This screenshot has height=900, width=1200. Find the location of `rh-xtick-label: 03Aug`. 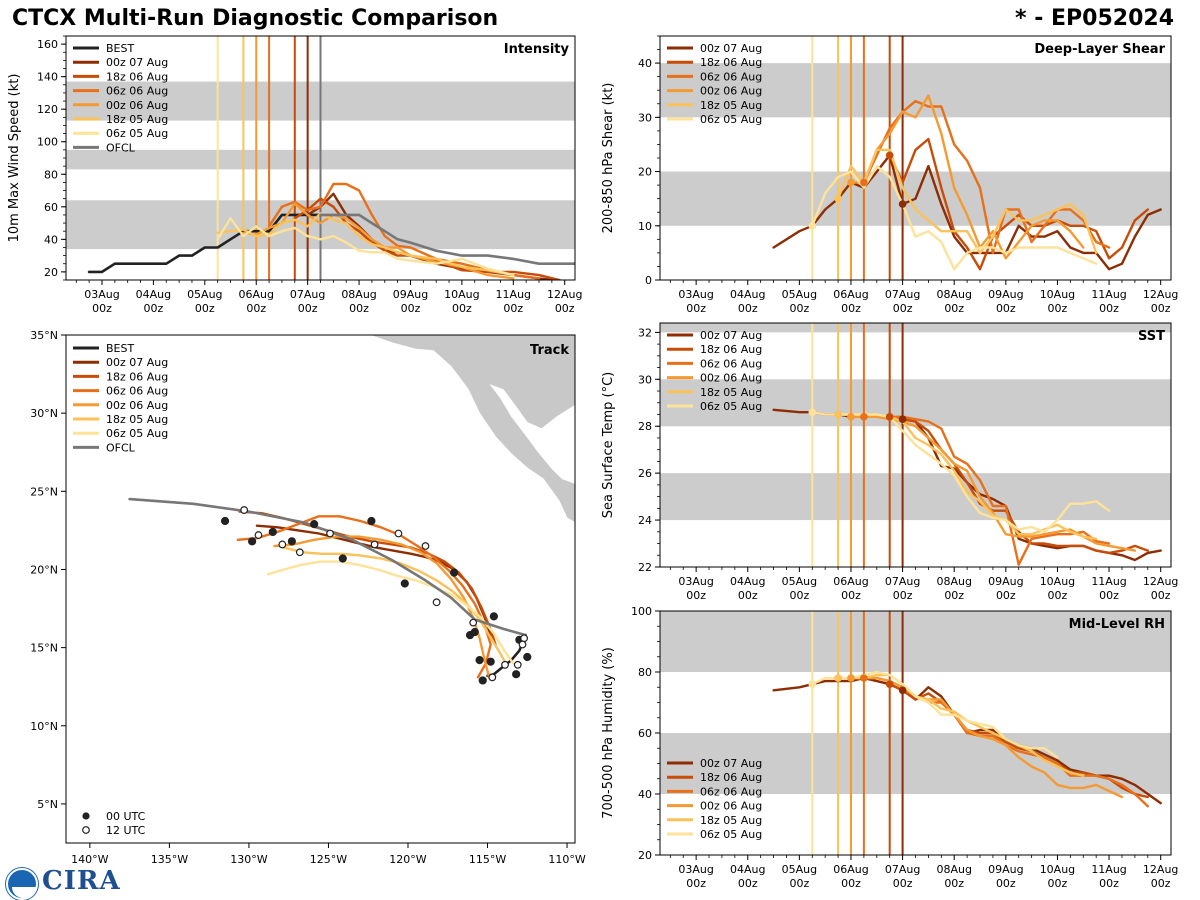

rh-xtick-label: 03Aug is located at coordinates (695, 869).